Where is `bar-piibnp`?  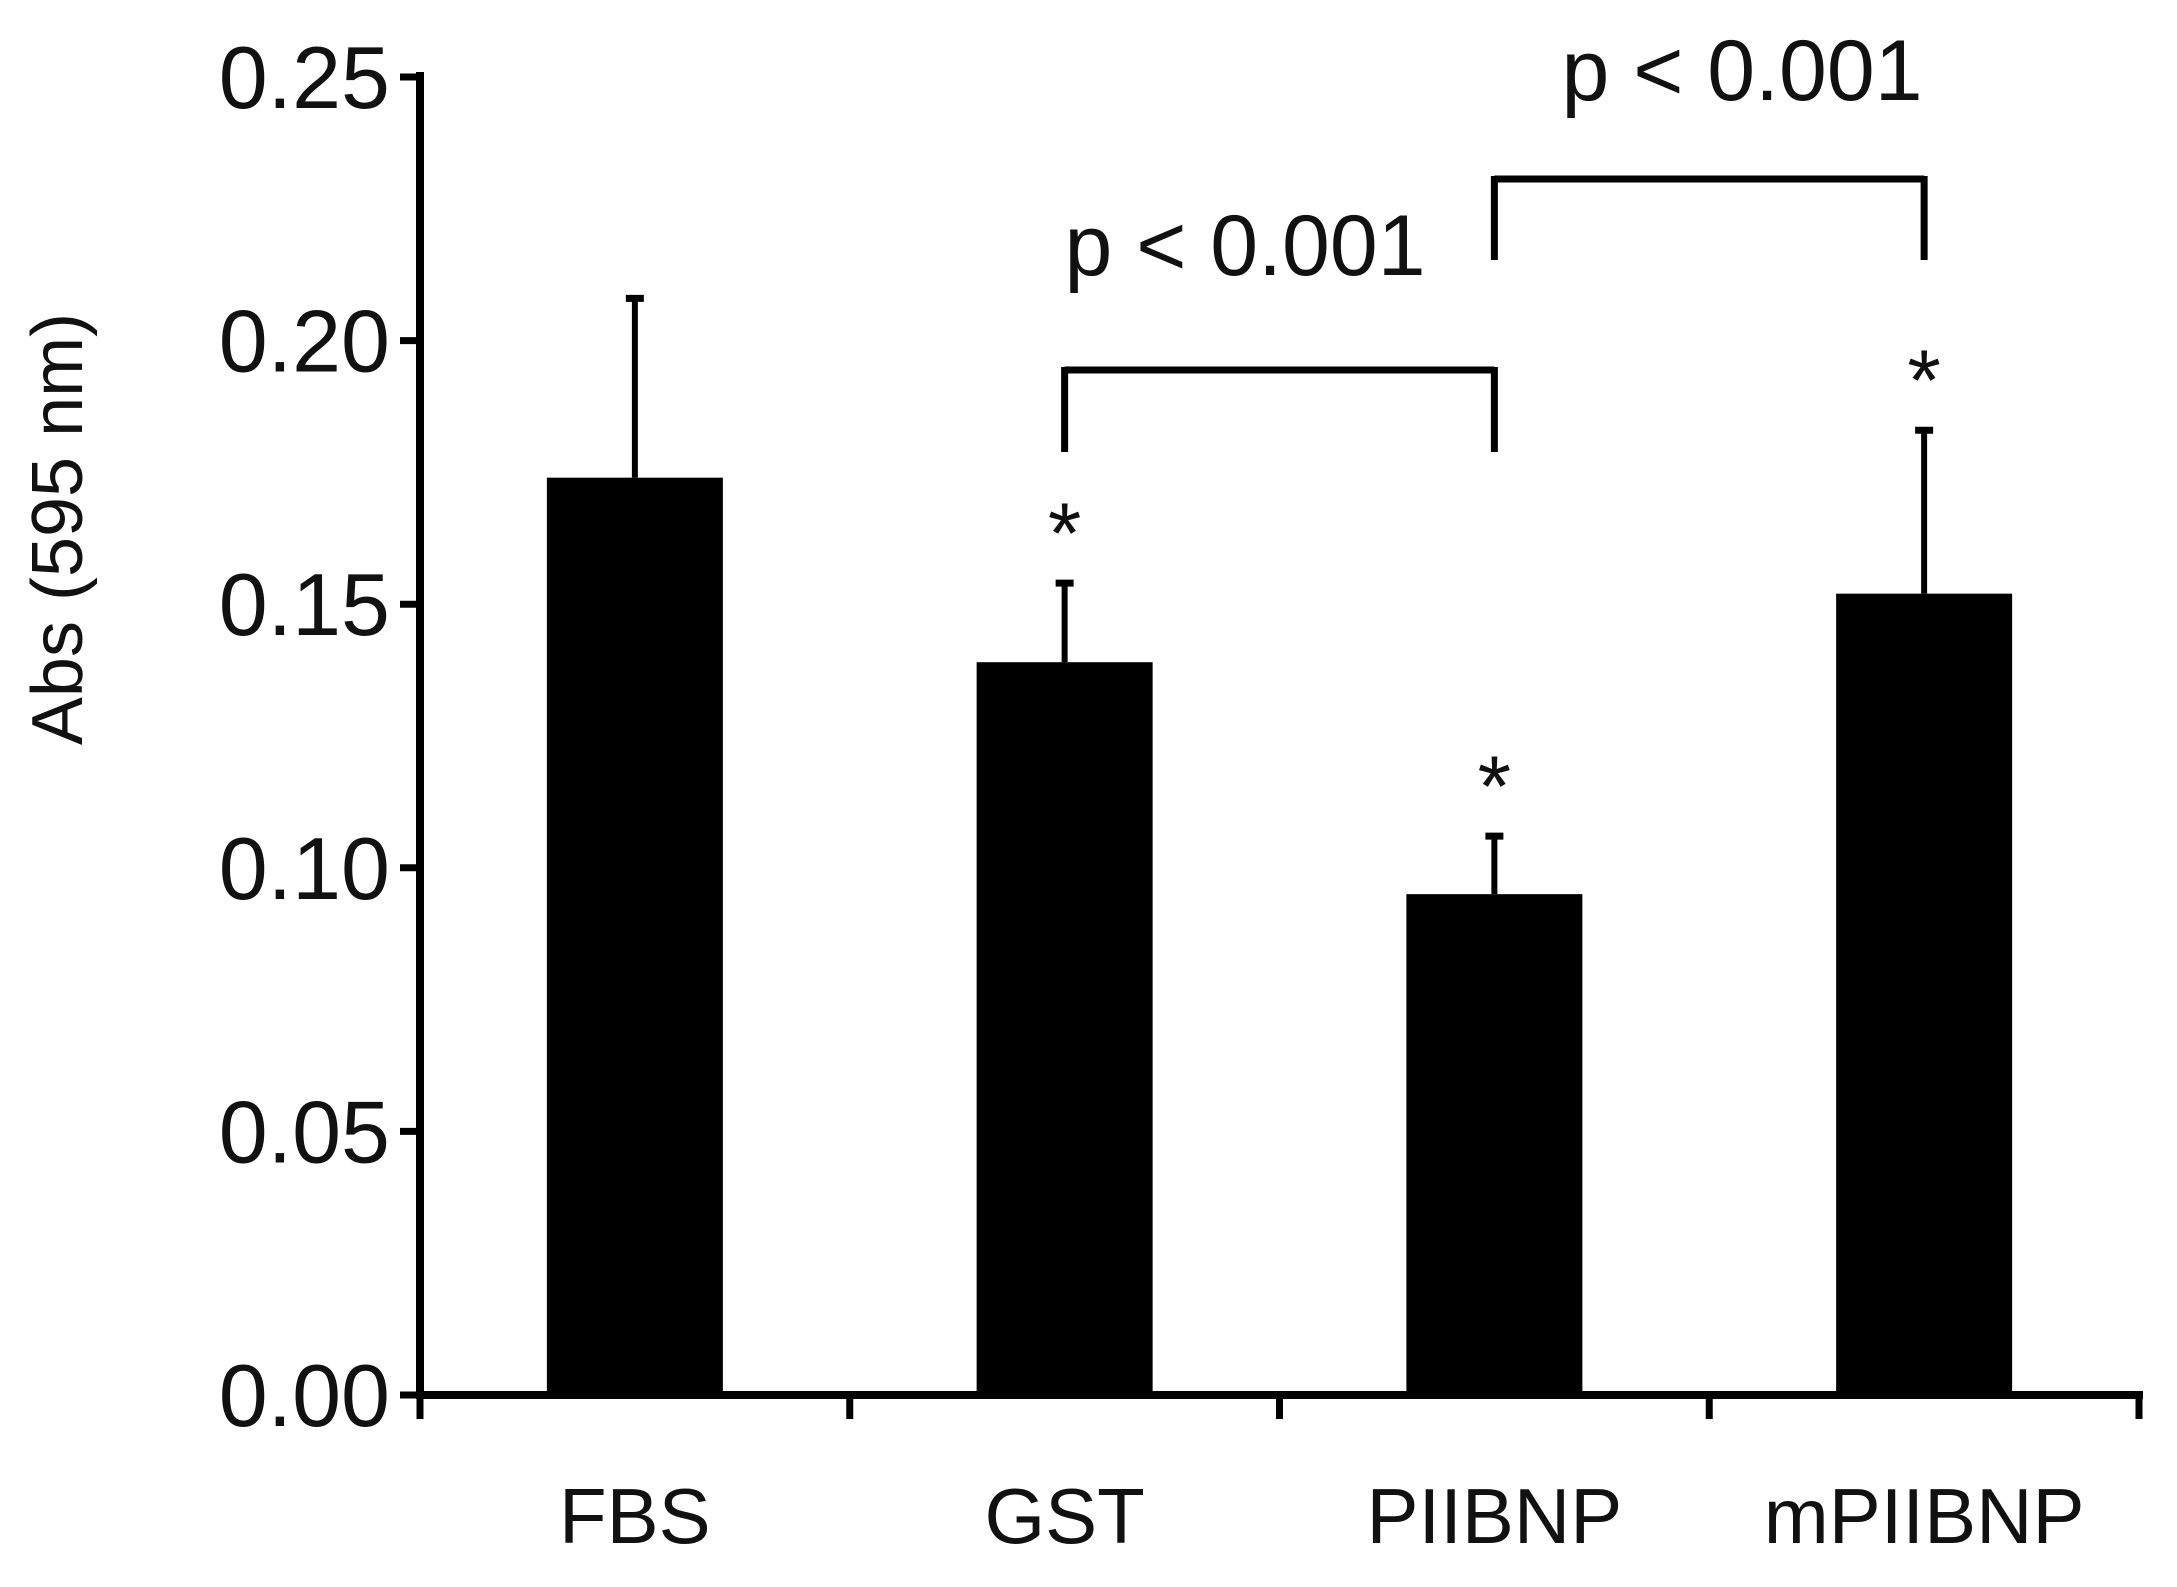
bar-piibnp is located at coordinates (1494, 1144).